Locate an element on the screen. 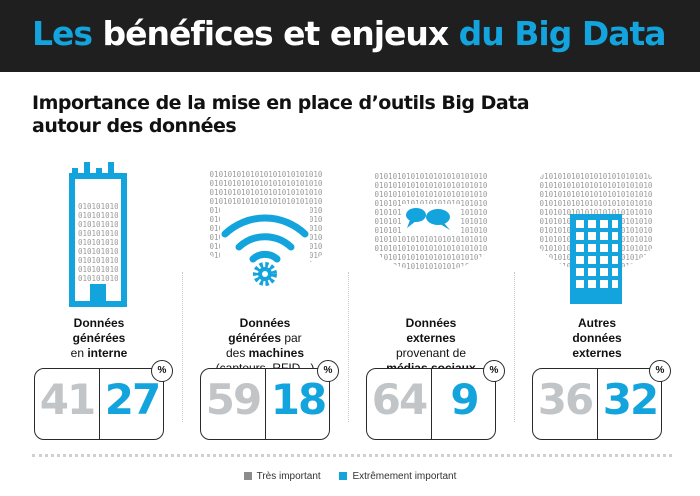 The image size is (700, 496). stat-box: 59 18 % is located at coordinates (269, 400).